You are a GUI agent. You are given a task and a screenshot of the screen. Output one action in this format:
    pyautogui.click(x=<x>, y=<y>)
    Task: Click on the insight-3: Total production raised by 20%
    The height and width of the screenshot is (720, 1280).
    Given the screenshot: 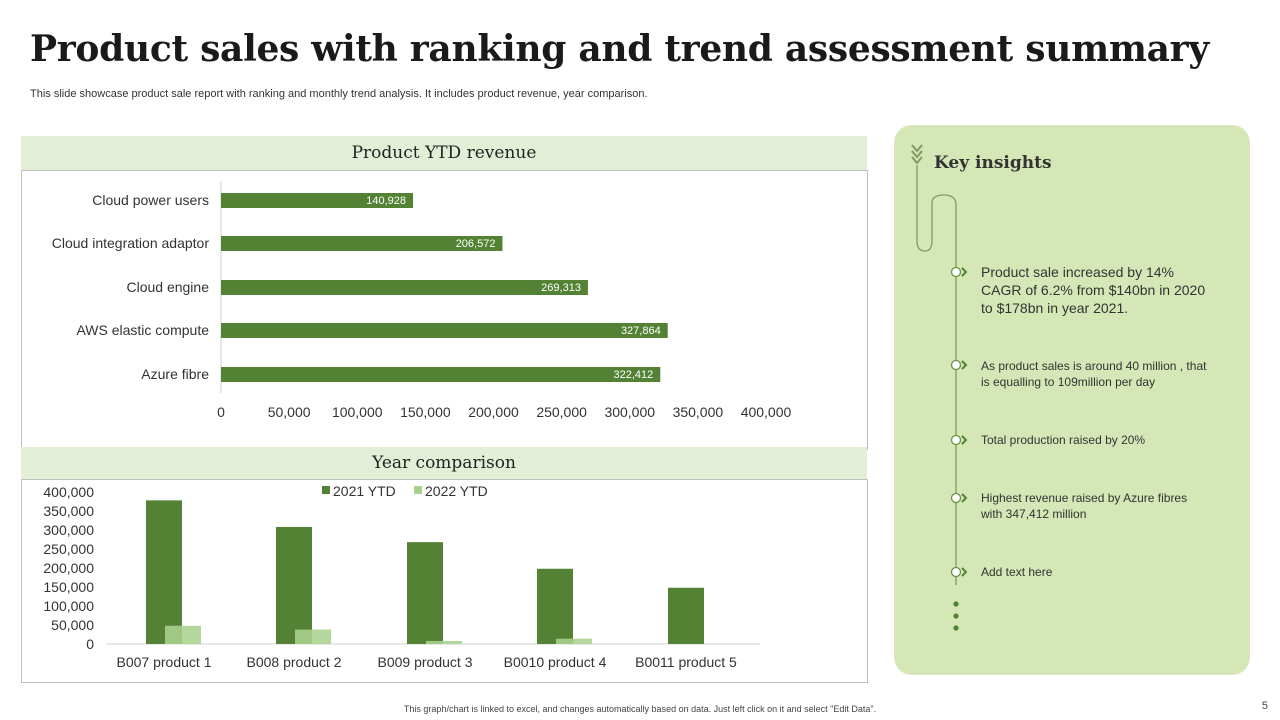 What is the action you would take?
    pyautogui.click(x=1063, y=440)
    